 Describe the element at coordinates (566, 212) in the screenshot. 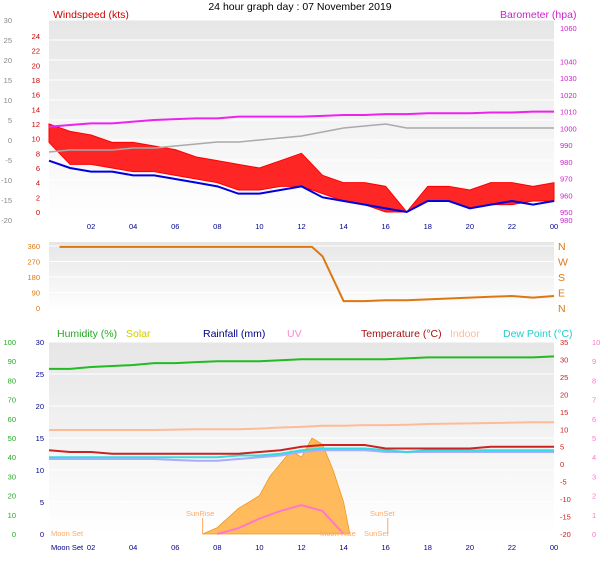

I see `barometer-y-tick: 950` at that location.